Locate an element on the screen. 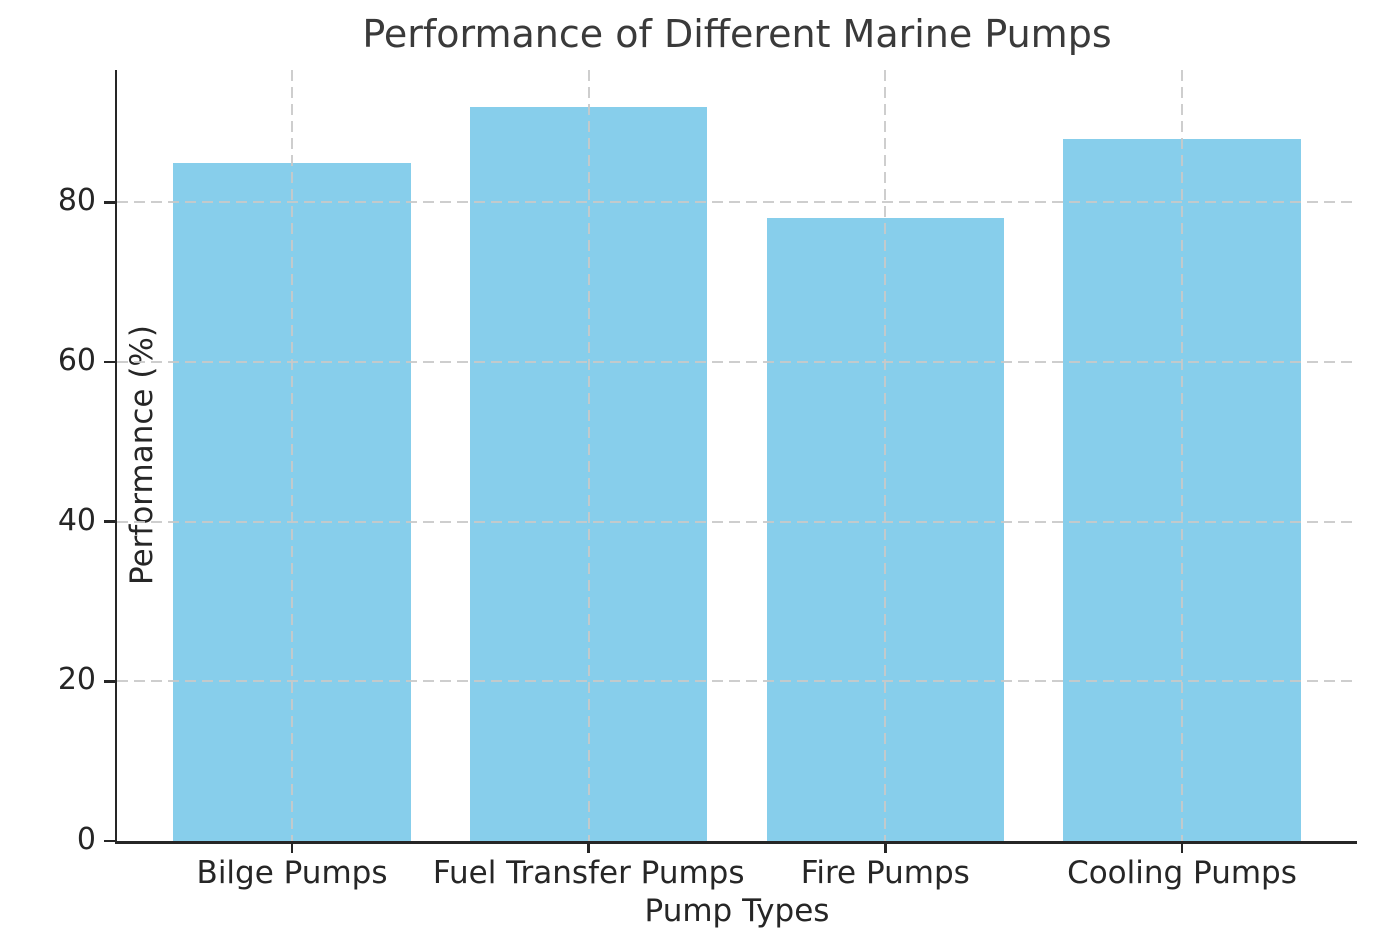 This screenshot has width=1376, height=947. x-tick-mark-fire-pumps is located at coordinates (885, 848).